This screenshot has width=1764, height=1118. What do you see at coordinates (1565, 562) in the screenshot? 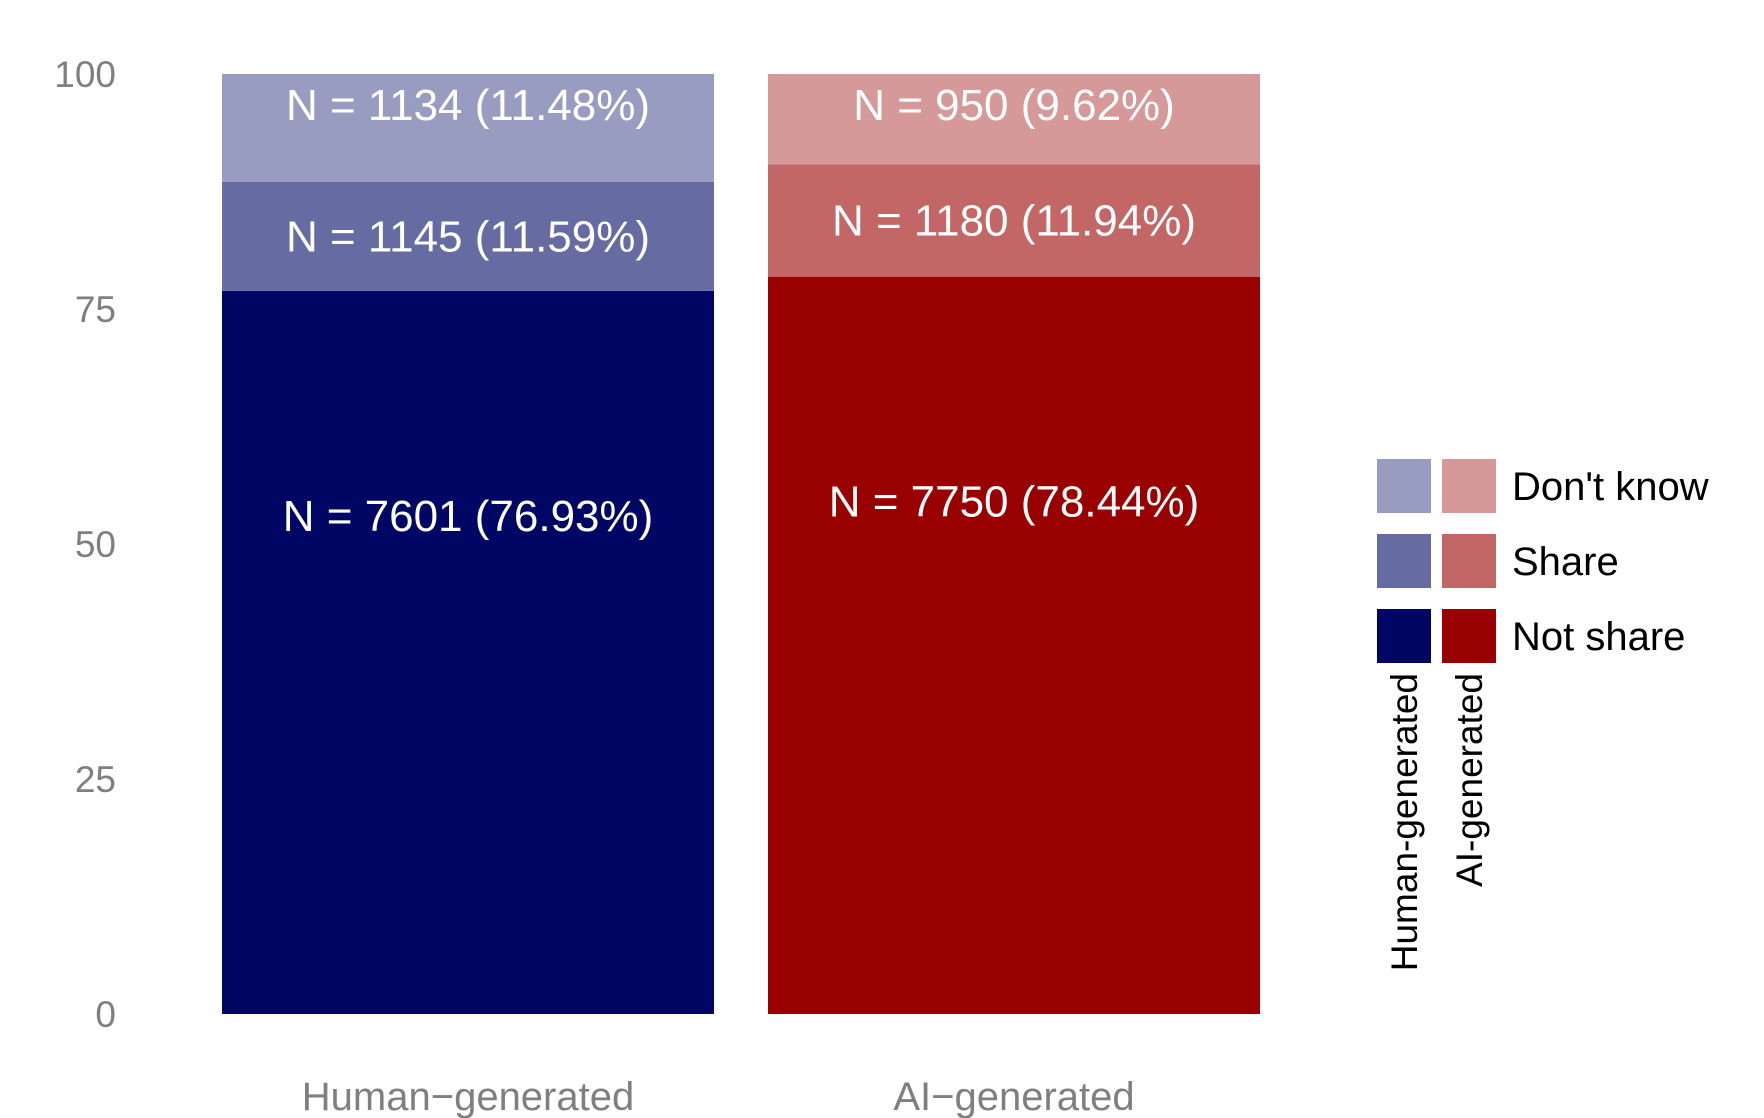
I see `legend-label: Share` at bounding box center [1565, 562].